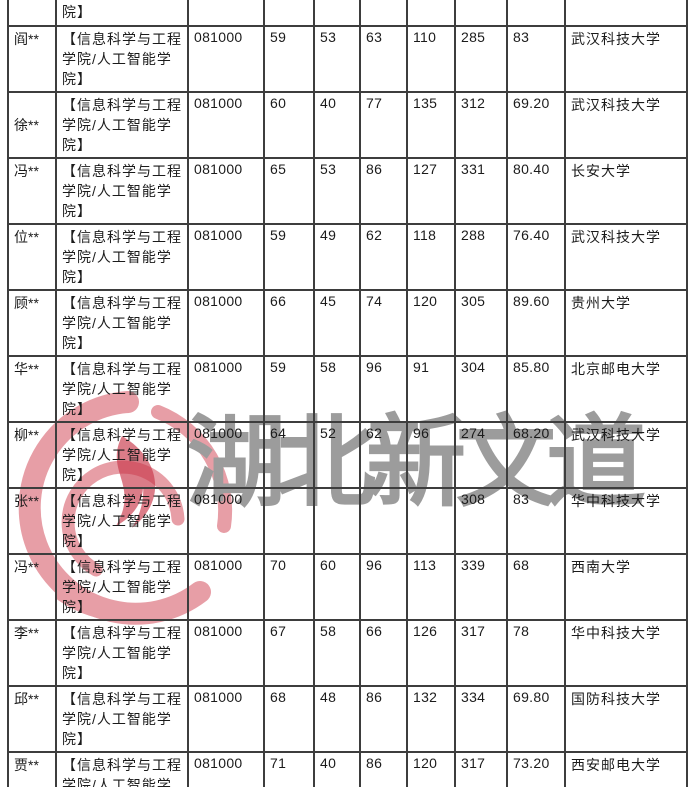 This screenshot has height=787, width=688. What do you see at coordinates (32, 13) in the screenshot?
I see `cell-name` at bounding box center [32, 13].